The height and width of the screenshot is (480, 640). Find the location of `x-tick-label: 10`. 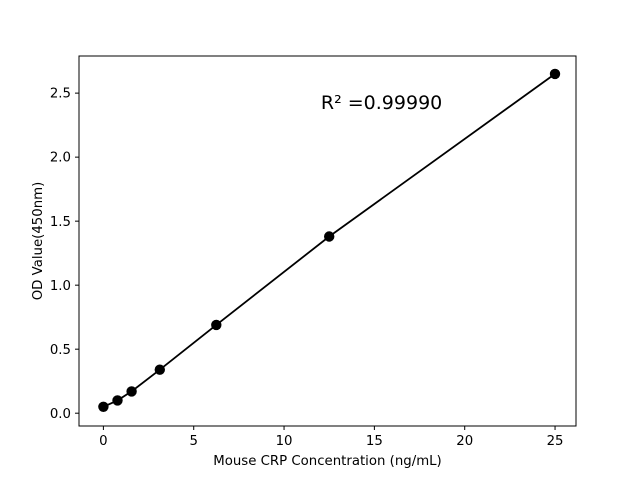

x-tick-label: 10 is located at coordinates (284, 441).